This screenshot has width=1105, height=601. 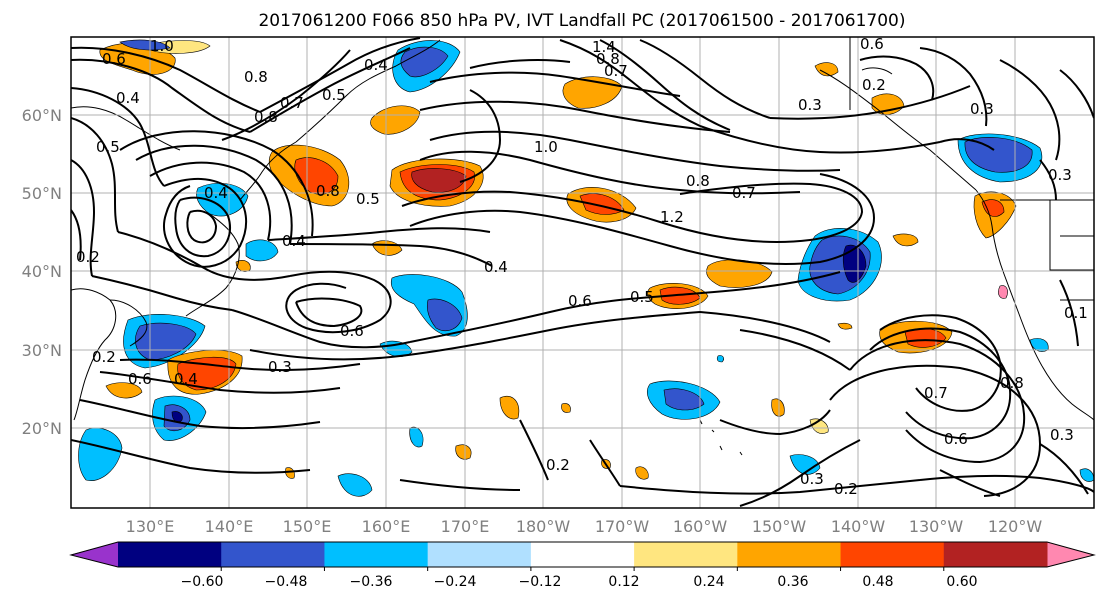 I want to click on lon-tick-label: 140°E, so click(x=229, y=526).